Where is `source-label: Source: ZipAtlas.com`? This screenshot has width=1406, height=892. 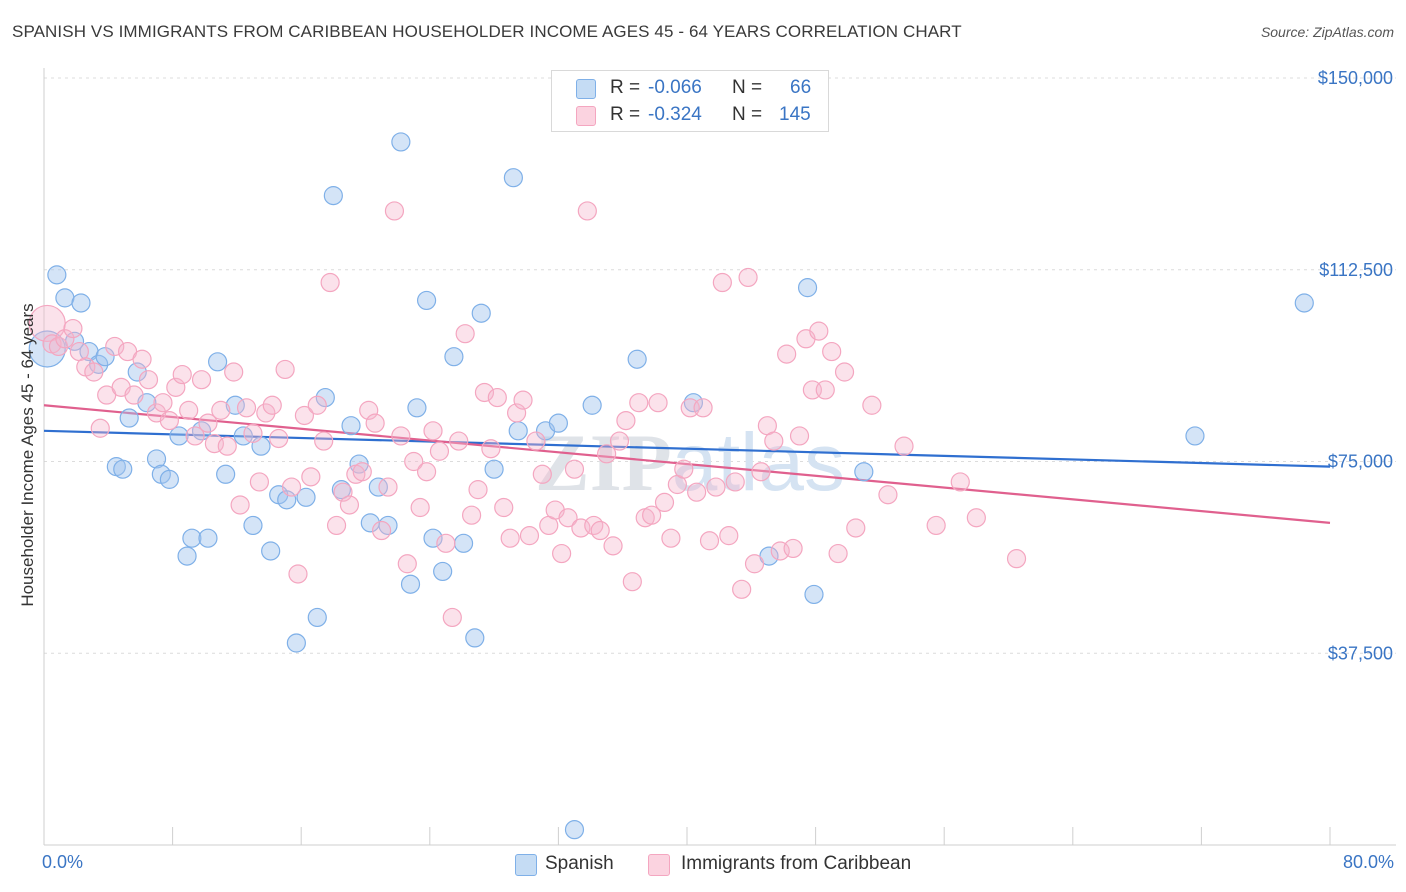 source-label: Source: ZipAtlas.com is located at coordinates (1327, 32).